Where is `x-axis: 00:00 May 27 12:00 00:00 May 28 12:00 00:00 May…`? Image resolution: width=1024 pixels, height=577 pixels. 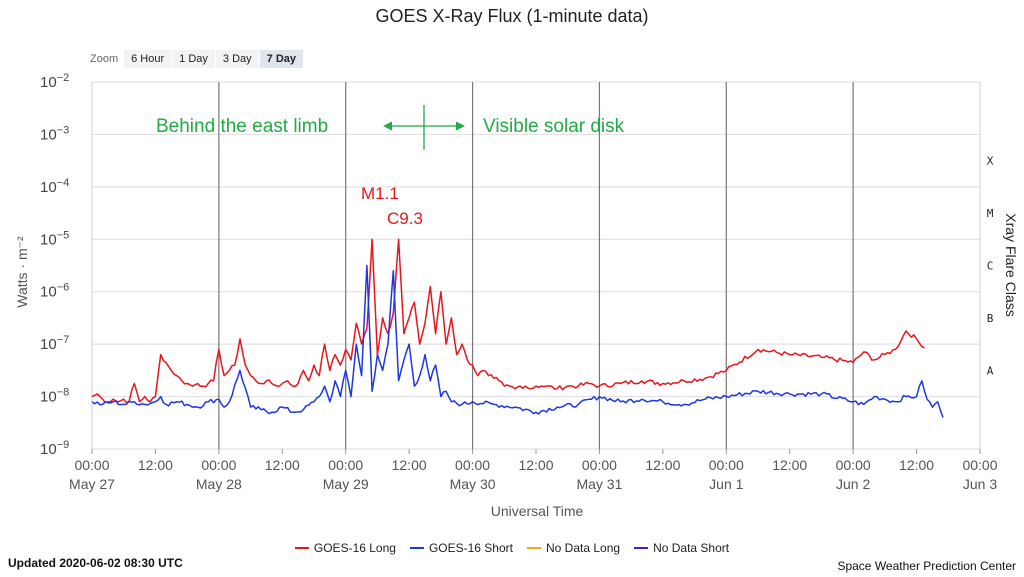 x-axis: 00:00 May 27 12:00 00:00 May 28 12:00 00:00 May… is located at coordinates (533, 470).